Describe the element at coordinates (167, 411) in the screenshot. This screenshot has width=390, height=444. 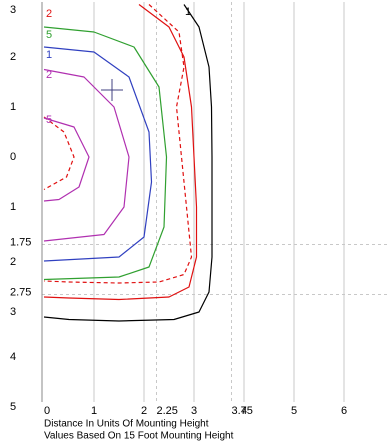
I see `x-tick-label: 2.25` at that location.